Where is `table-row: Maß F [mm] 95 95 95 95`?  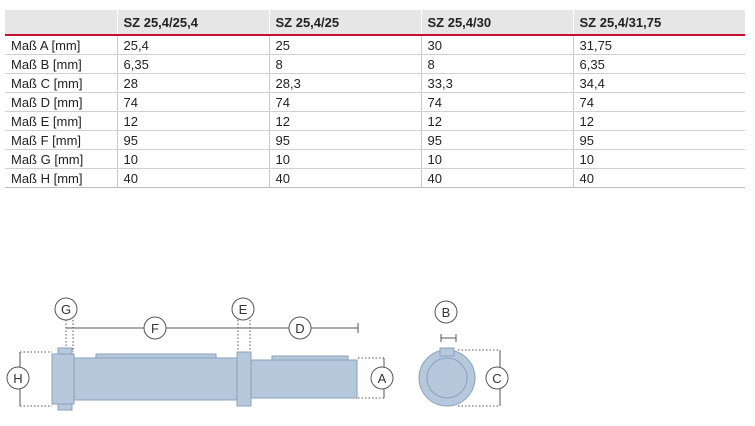
table-row: Maß F [mm] 95 95 95 95 is located at coordinates (375, 140).